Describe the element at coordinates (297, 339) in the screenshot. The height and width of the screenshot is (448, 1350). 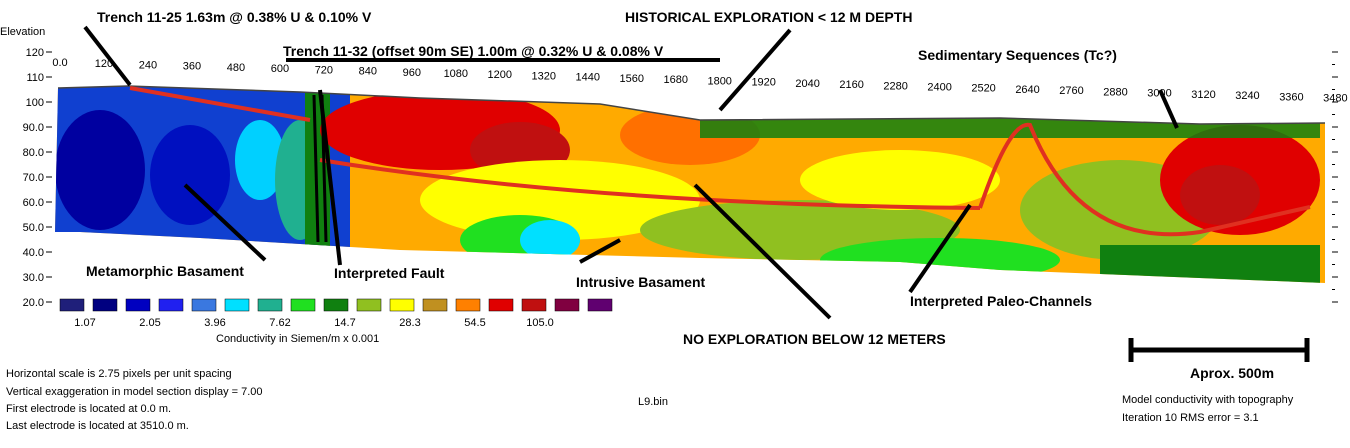
I see `legend-title: Conductivity in Siemen/m x 0.001` at that location.